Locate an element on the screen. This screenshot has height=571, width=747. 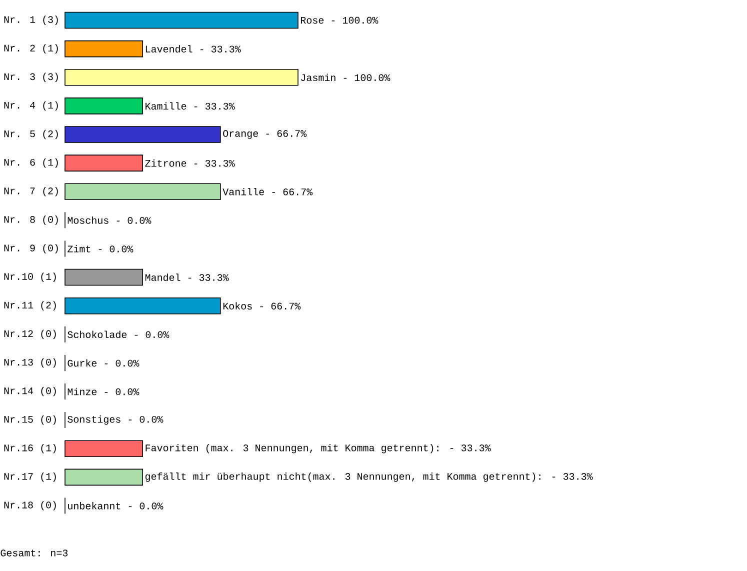
annotation: Rose - 100.0% is located at coordinates (339, 20).